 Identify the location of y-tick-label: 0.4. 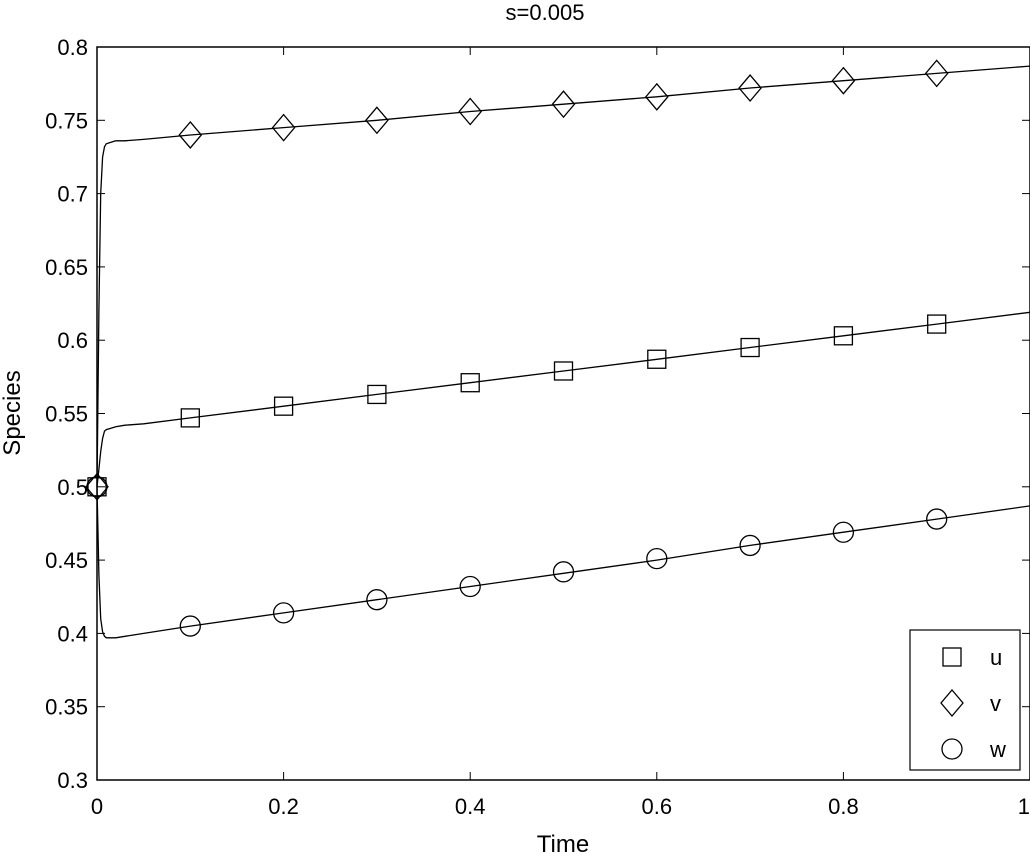
(72, 633).